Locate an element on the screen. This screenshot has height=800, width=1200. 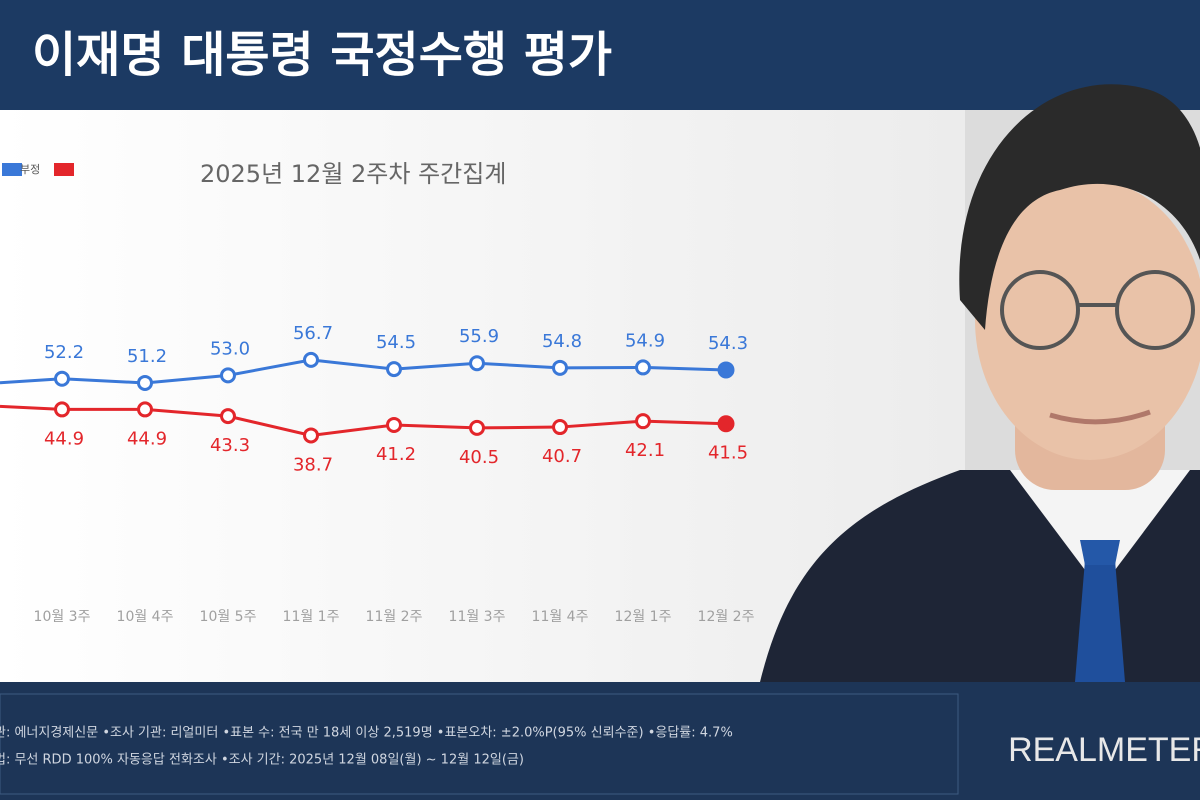
value-label: 42.1 is located at coordinates (645, 450).